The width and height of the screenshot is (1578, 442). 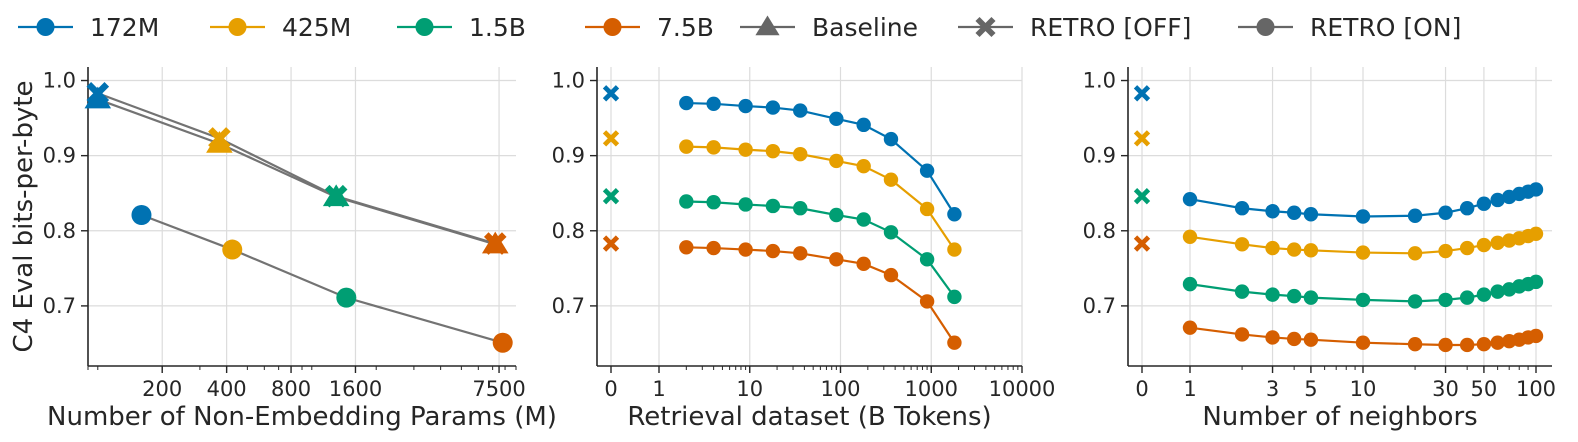 I want to click on 172m-circle-marker, so click(x=141, y=214).